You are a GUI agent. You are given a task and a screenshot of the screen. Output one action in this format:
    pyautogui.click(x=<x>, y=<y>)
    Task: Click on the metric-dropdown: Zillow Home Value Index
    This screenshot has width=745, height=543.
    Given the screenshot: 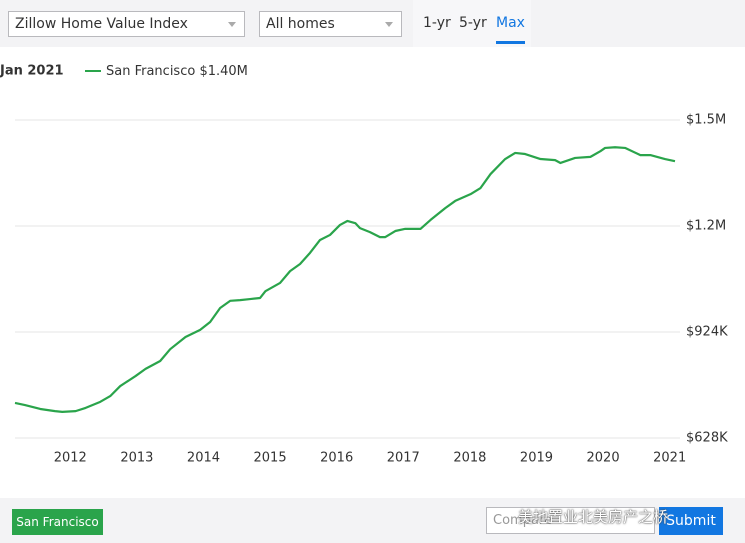 What is the action you would take?
    pyautogui.click(x=126, y=24)
    